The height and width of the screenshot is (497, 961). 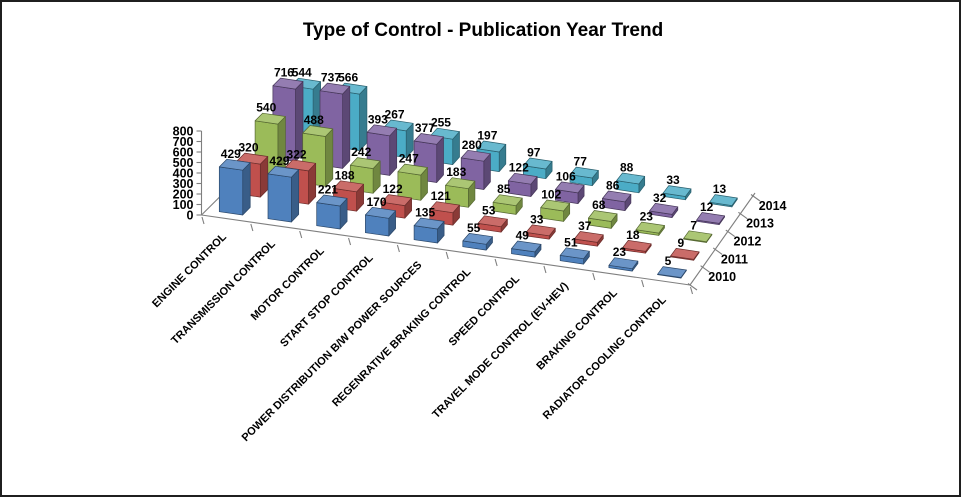 I want to click on bar-2012-cat8, so click(x=650, y=228).